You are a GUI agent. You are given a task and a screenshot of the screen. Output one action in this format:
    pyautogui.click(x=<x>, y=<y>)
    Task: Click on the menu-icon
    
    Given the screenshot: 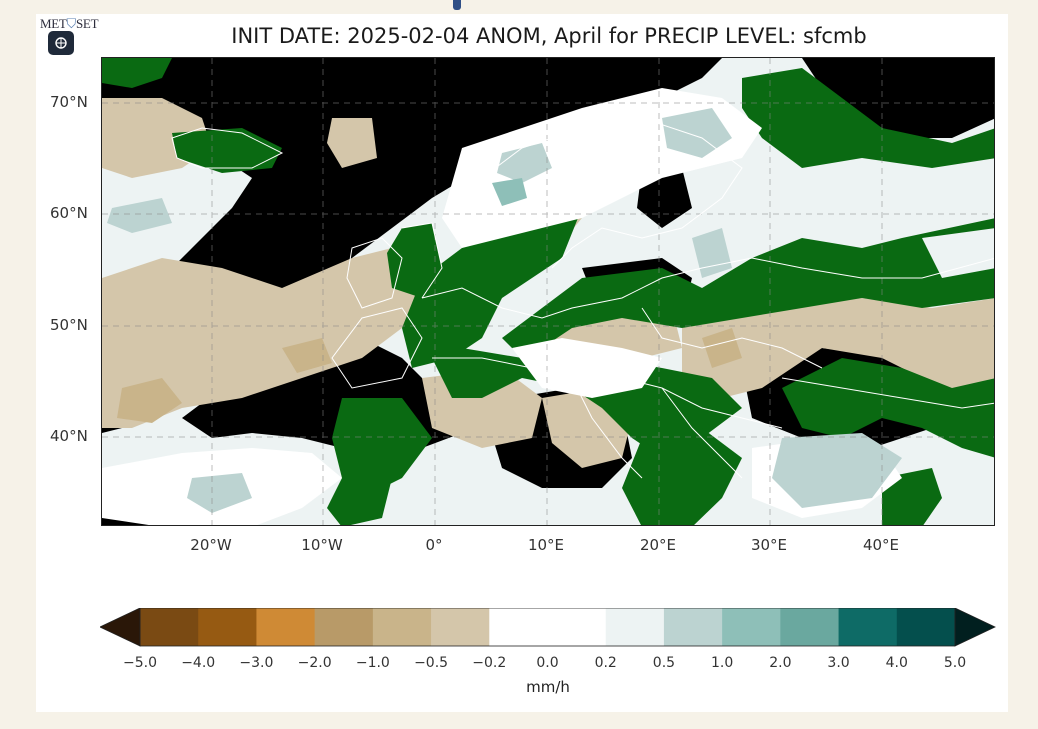 What is the action you would take?
    pyautogui.click(x=61, y=43)
    